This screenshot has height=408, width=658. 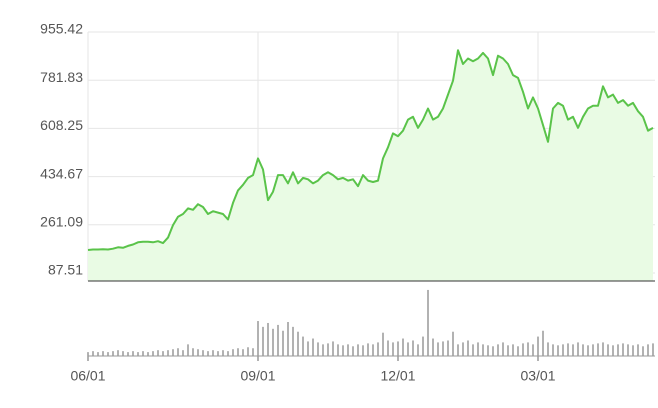 What do you see at coordinates (537, 376) in the screenshot?
I see `x-tick-label: 03/01` at bounding box center [537, 376].